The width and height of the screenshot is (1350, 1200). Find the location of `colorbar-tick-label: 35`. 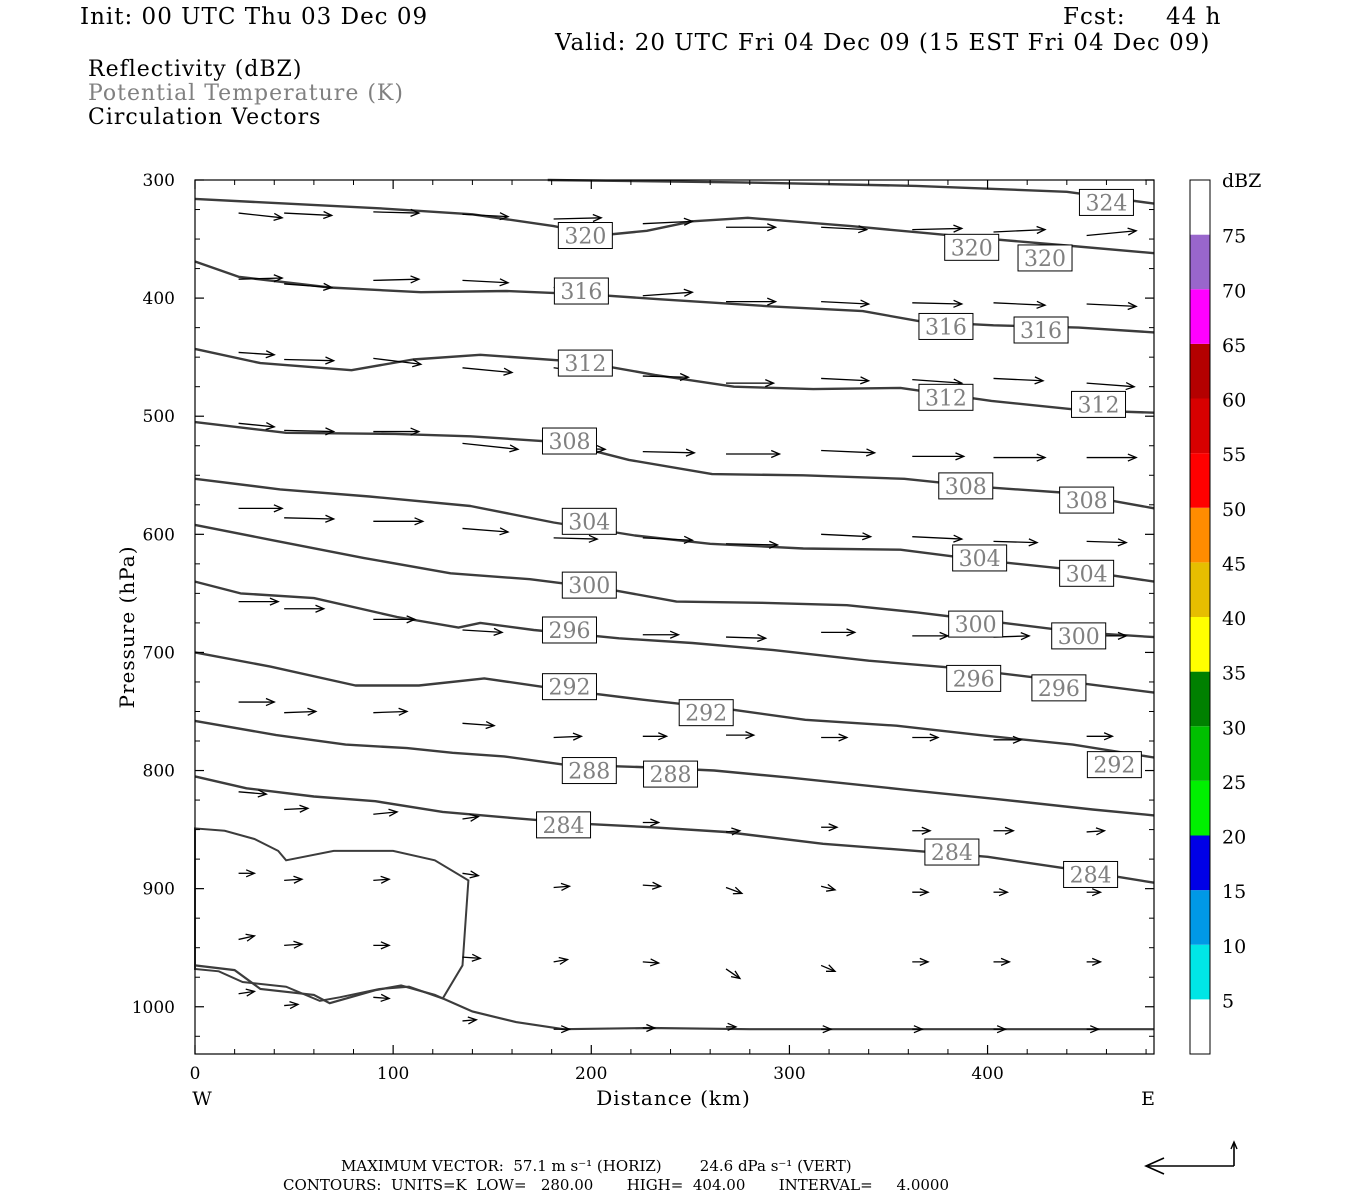

colorbar-tick-label: 35 is located at coordinates (1234, 674).